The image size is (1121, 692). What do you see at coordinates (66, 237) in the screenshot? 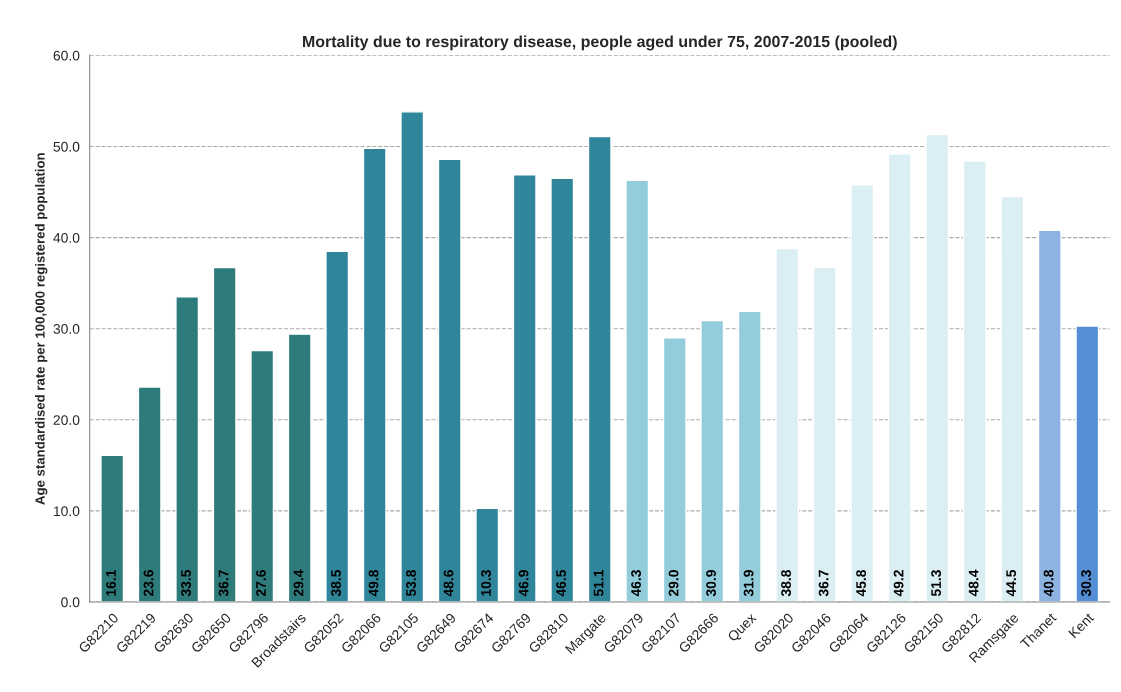
I see `y-tick-label: 40.0` at bounding box center [66, 237].